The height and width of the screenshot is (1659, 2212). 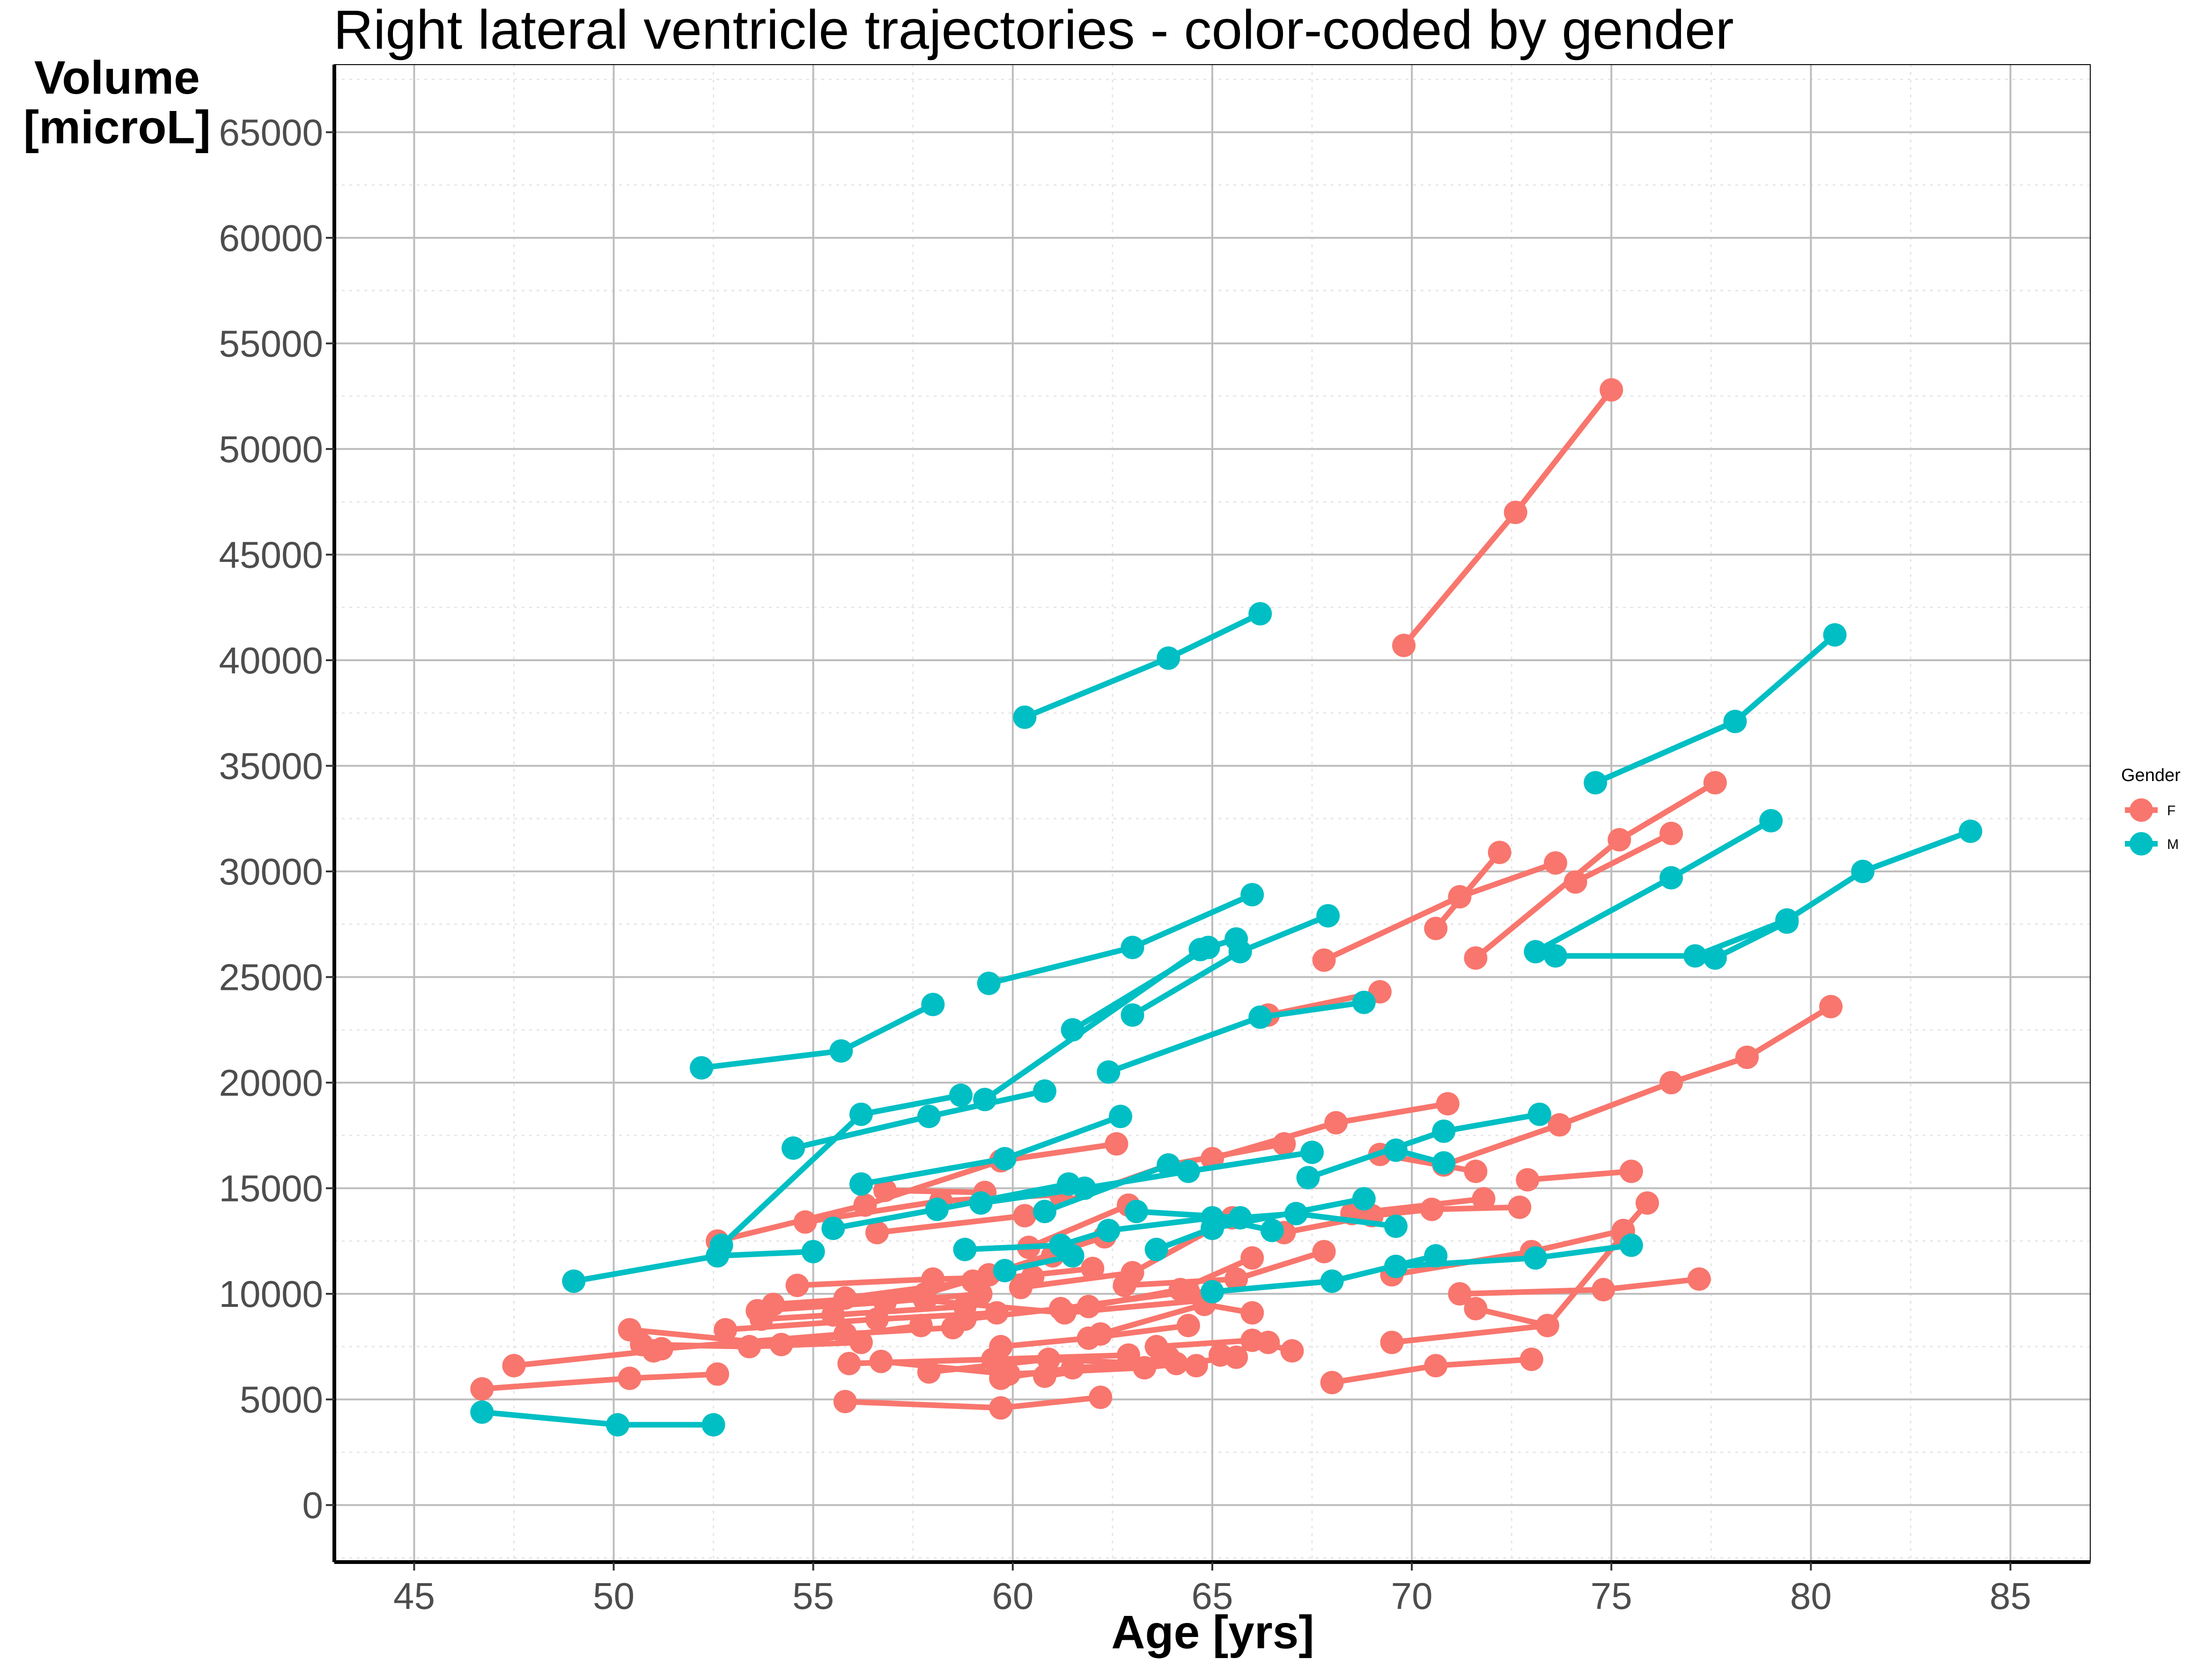 What do you see at coordinates (1412, 1596) in the screenshot?
I see `x-tick-label-70: 70` at bounding box center [1412, 1596].